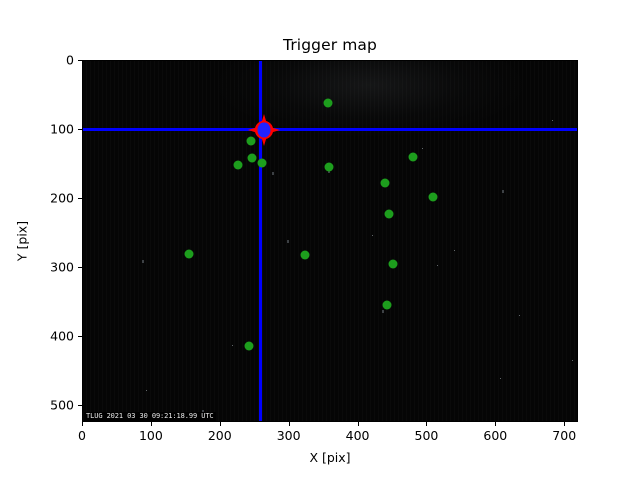 Image resolution: width=640 pixels, height=480 pixels. I want to click on x-tick-label: 500, so click(426, 435).